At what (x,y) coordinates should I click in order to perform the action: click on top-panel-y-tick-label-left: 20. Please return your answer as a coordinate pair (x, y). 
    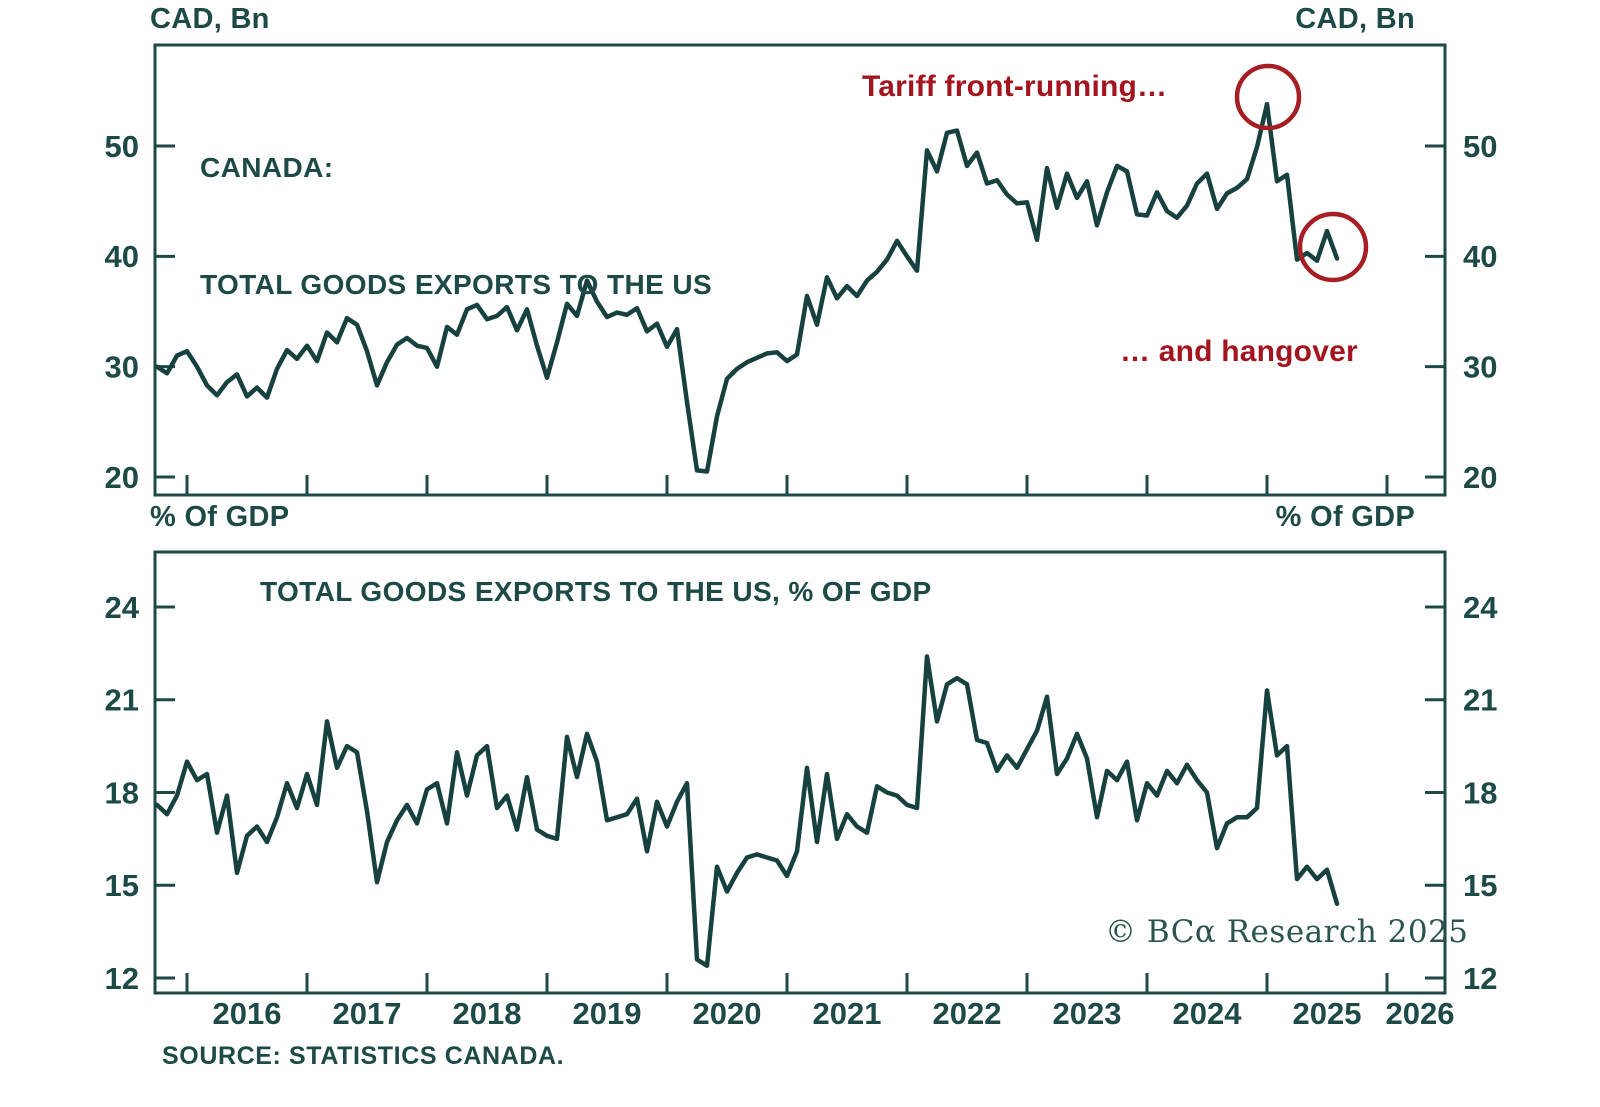
    Looking at the image, I should click on (122, 477).